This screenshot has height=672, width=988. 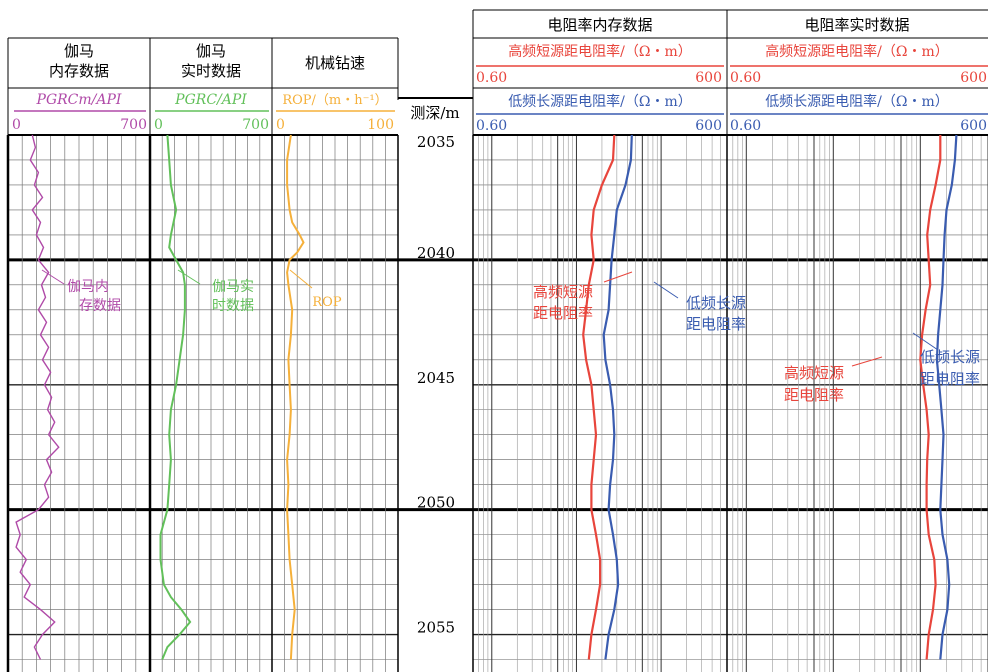 I want to click on gamma-mem-annot-2: 存数据, so click(x=100, y=306).